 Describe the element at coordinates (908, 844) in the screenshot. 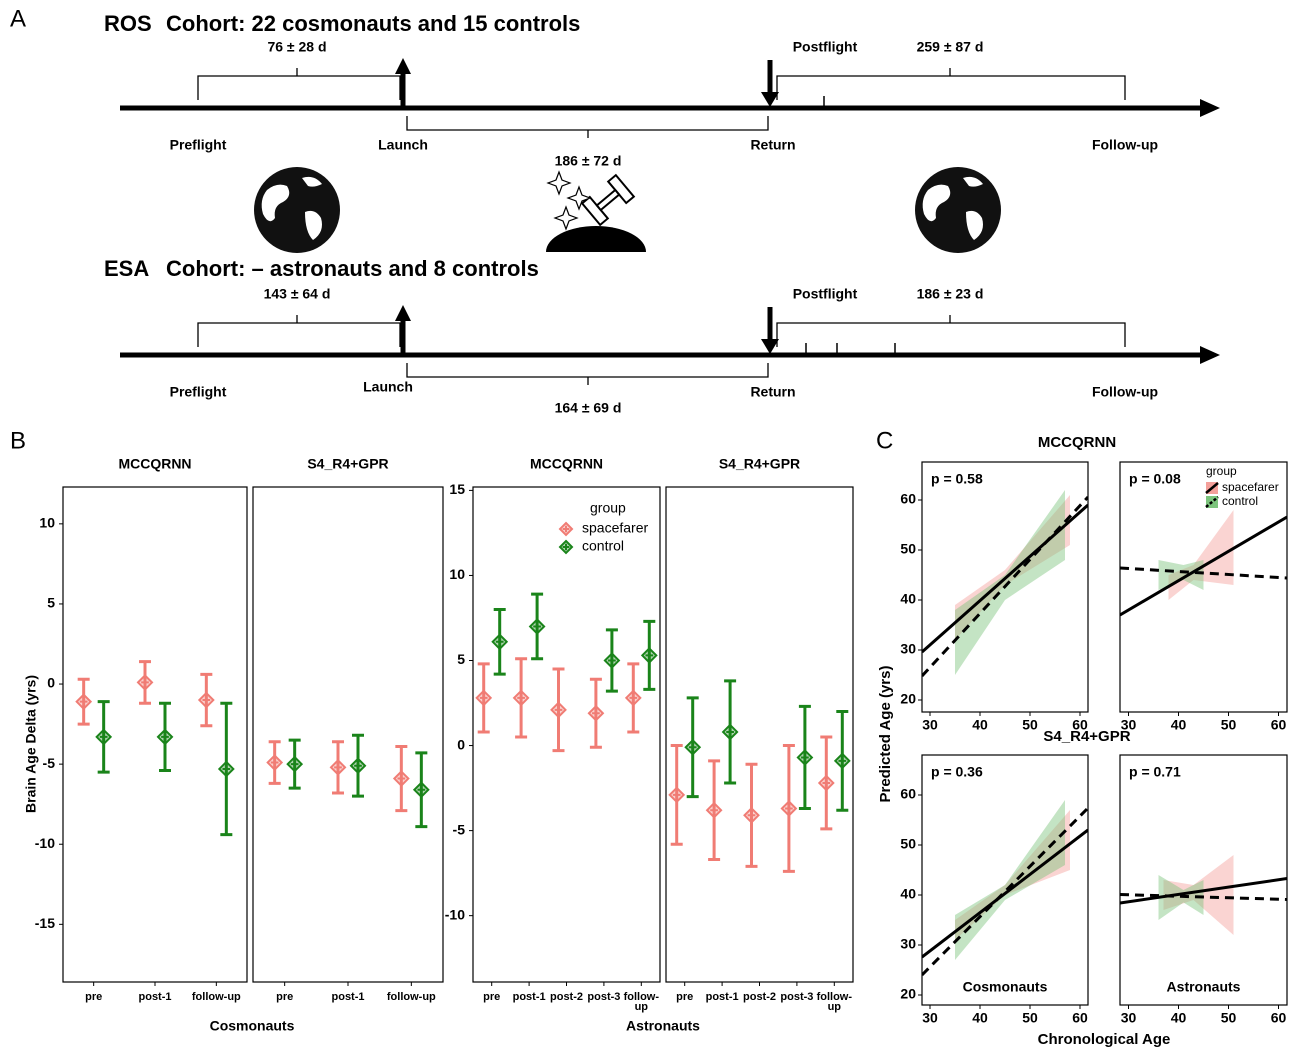

I see `y-tick-label: 50` at that location.